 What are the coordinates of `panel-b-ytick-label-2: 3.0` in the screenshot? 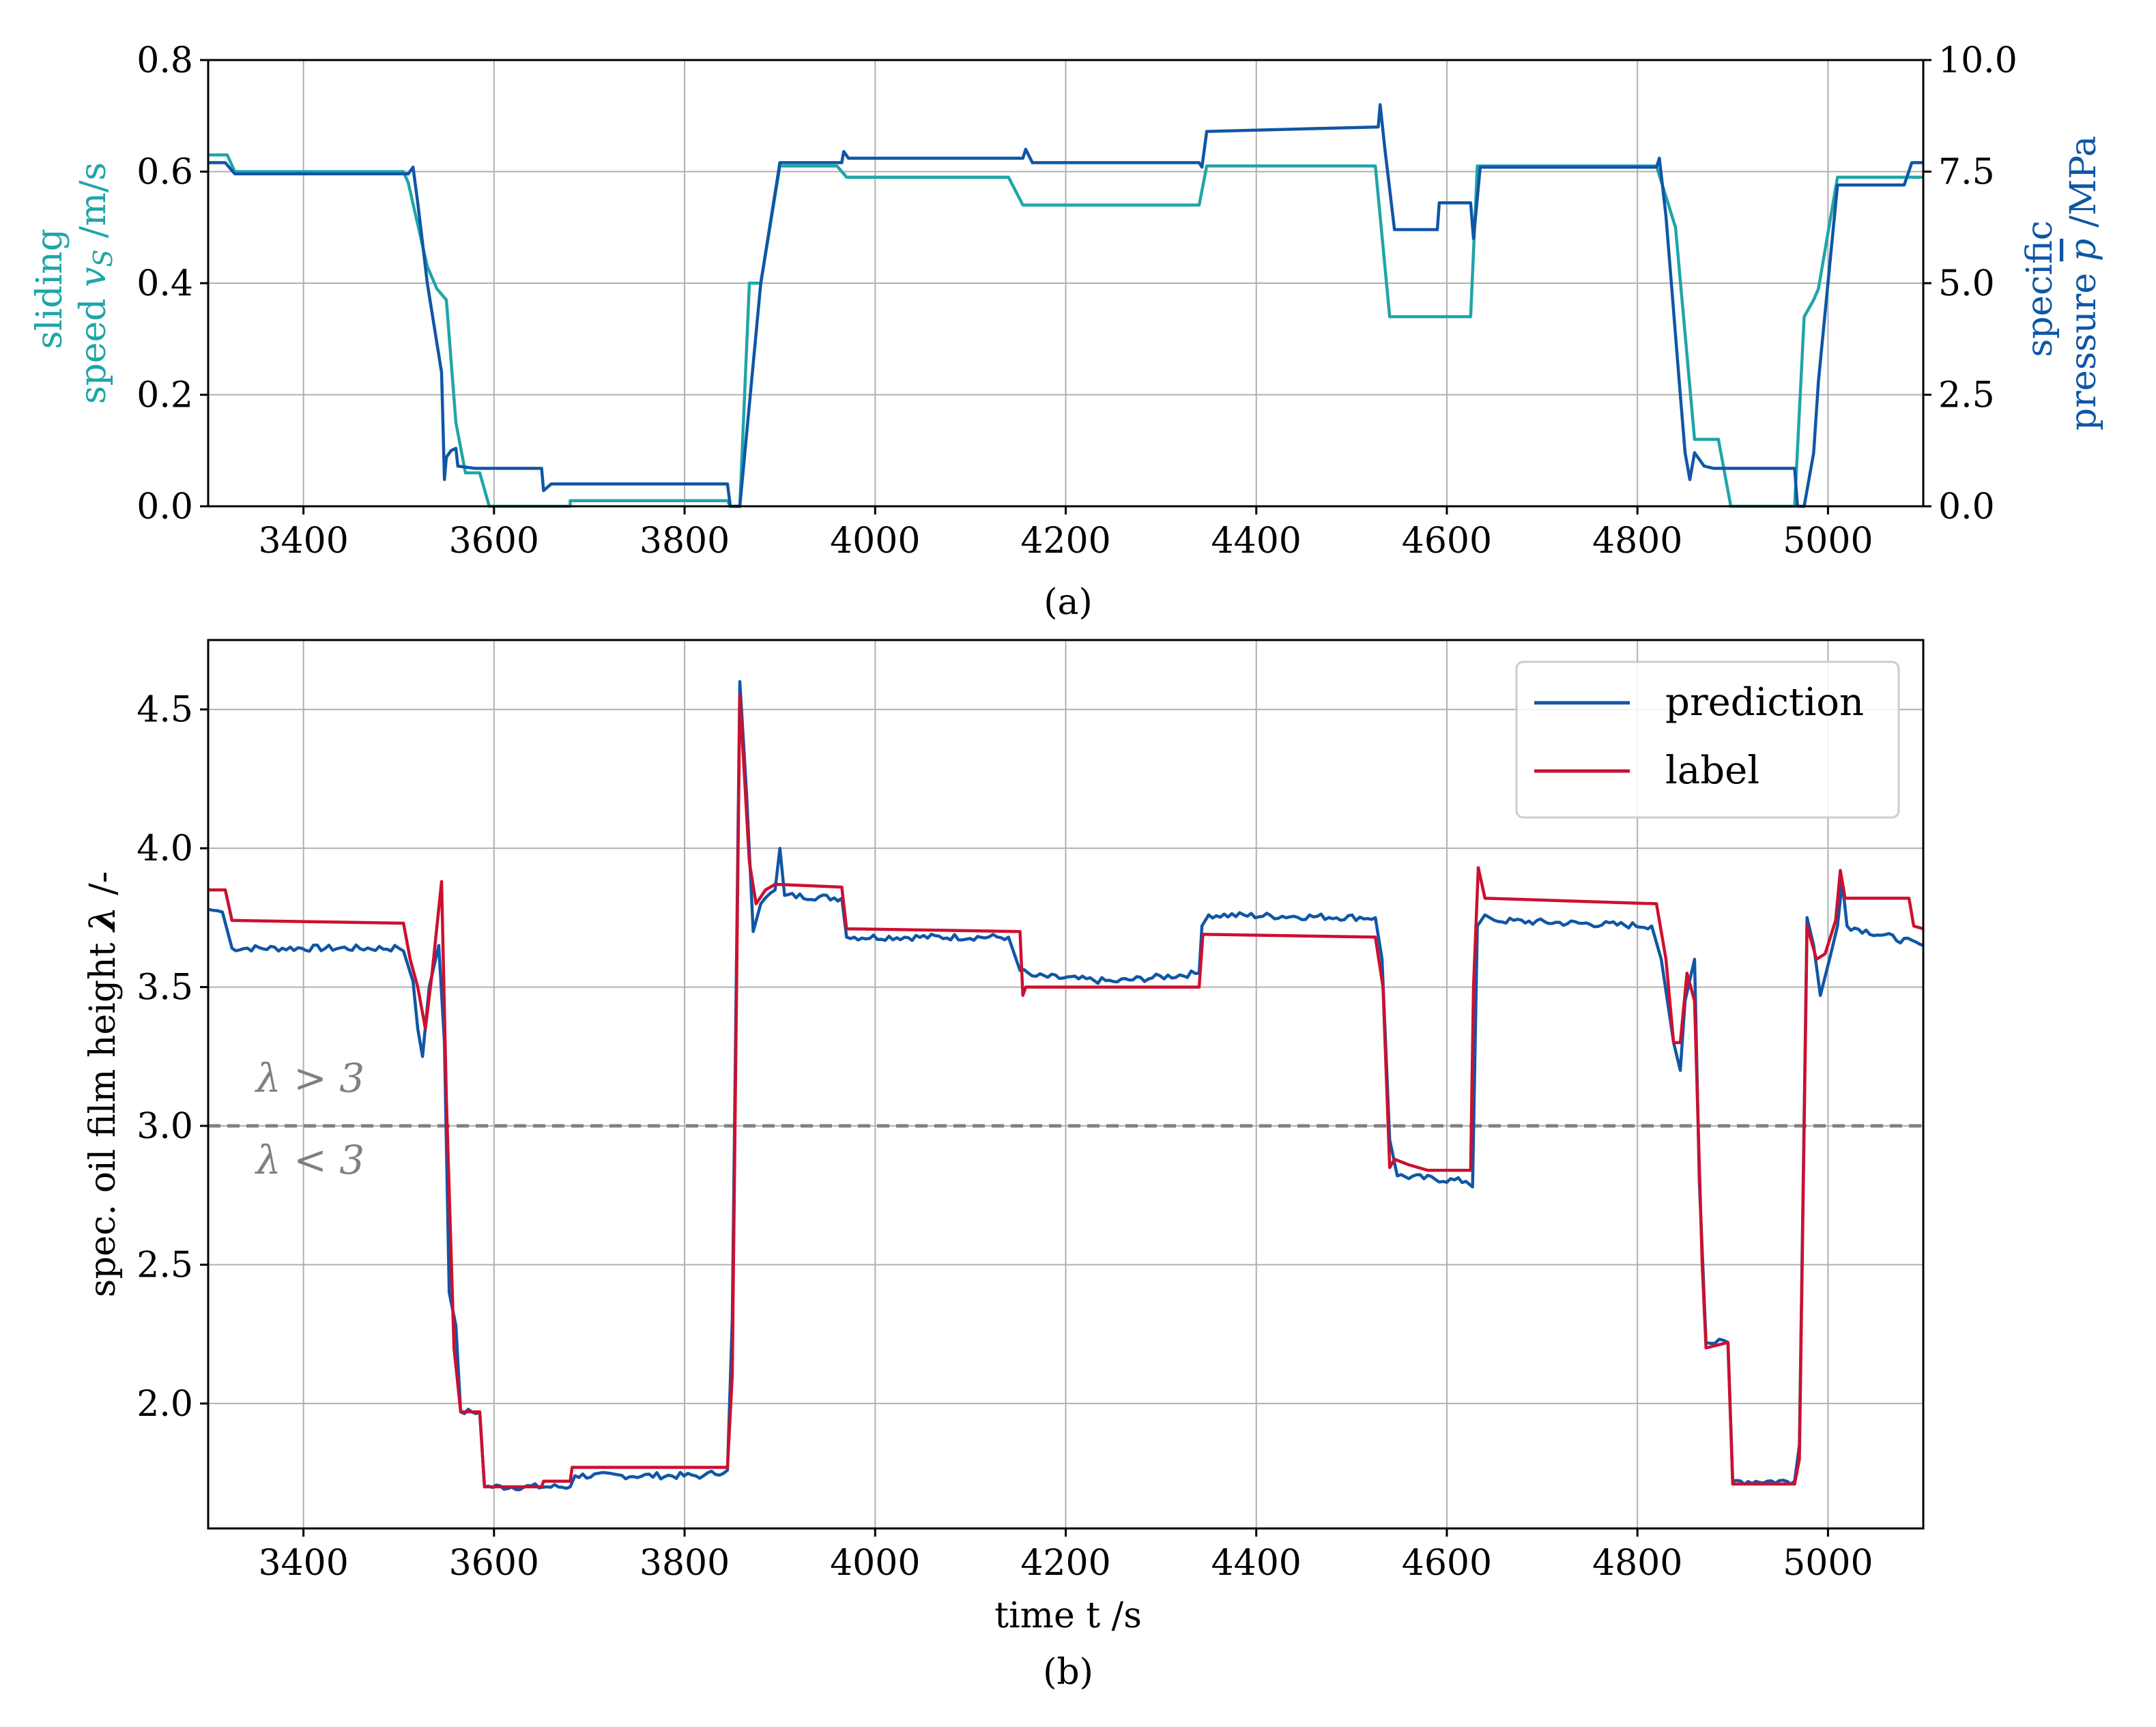 It's located at (164, 1126).